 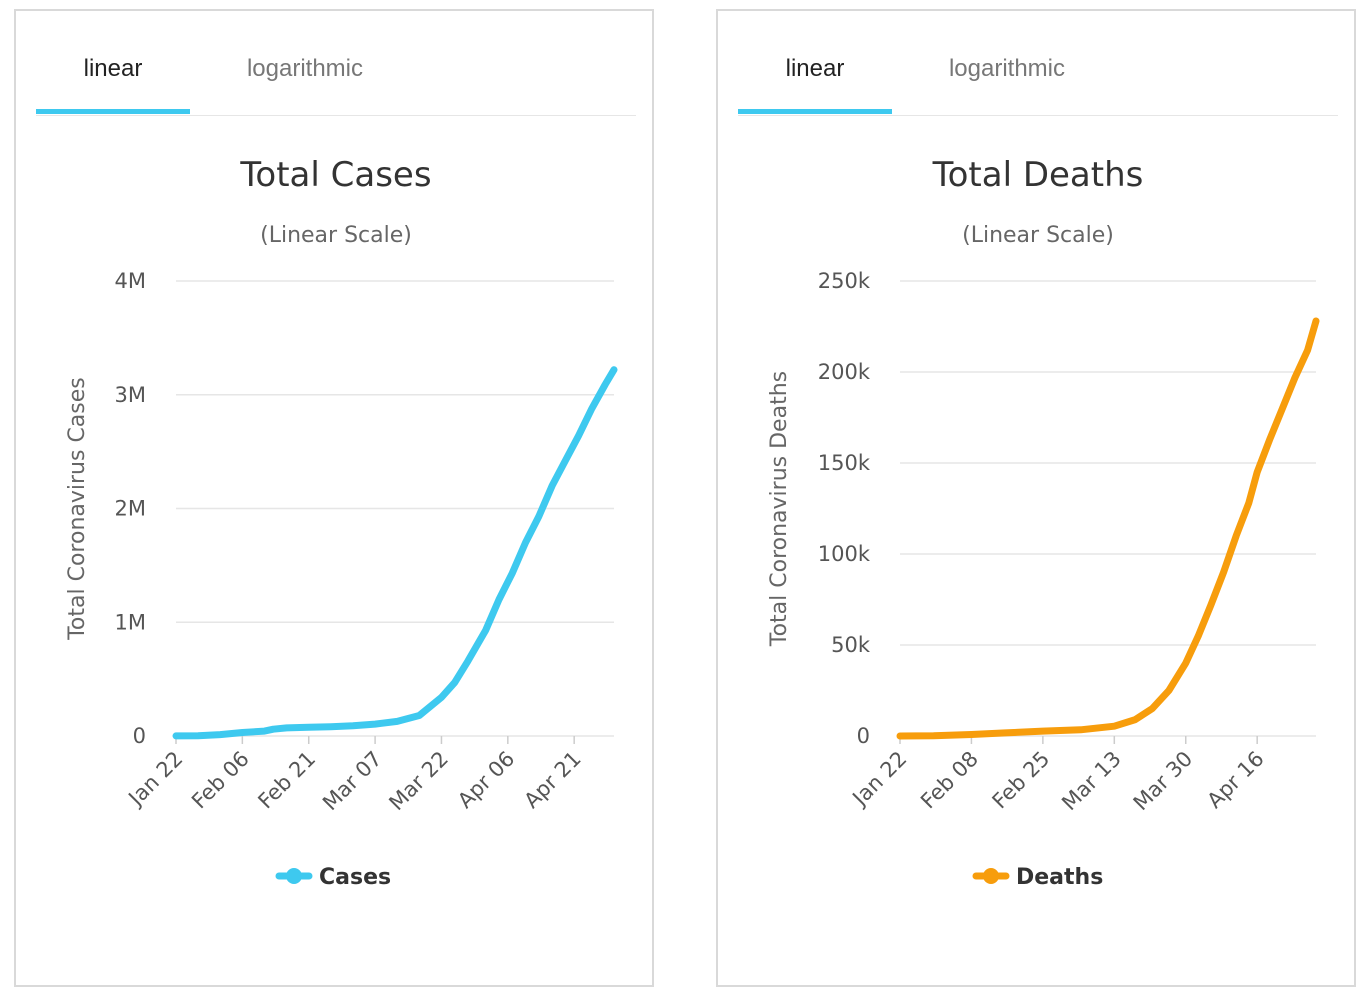 I want to click on x-tick-label: Mar 30, so click(x=1163, y=781).